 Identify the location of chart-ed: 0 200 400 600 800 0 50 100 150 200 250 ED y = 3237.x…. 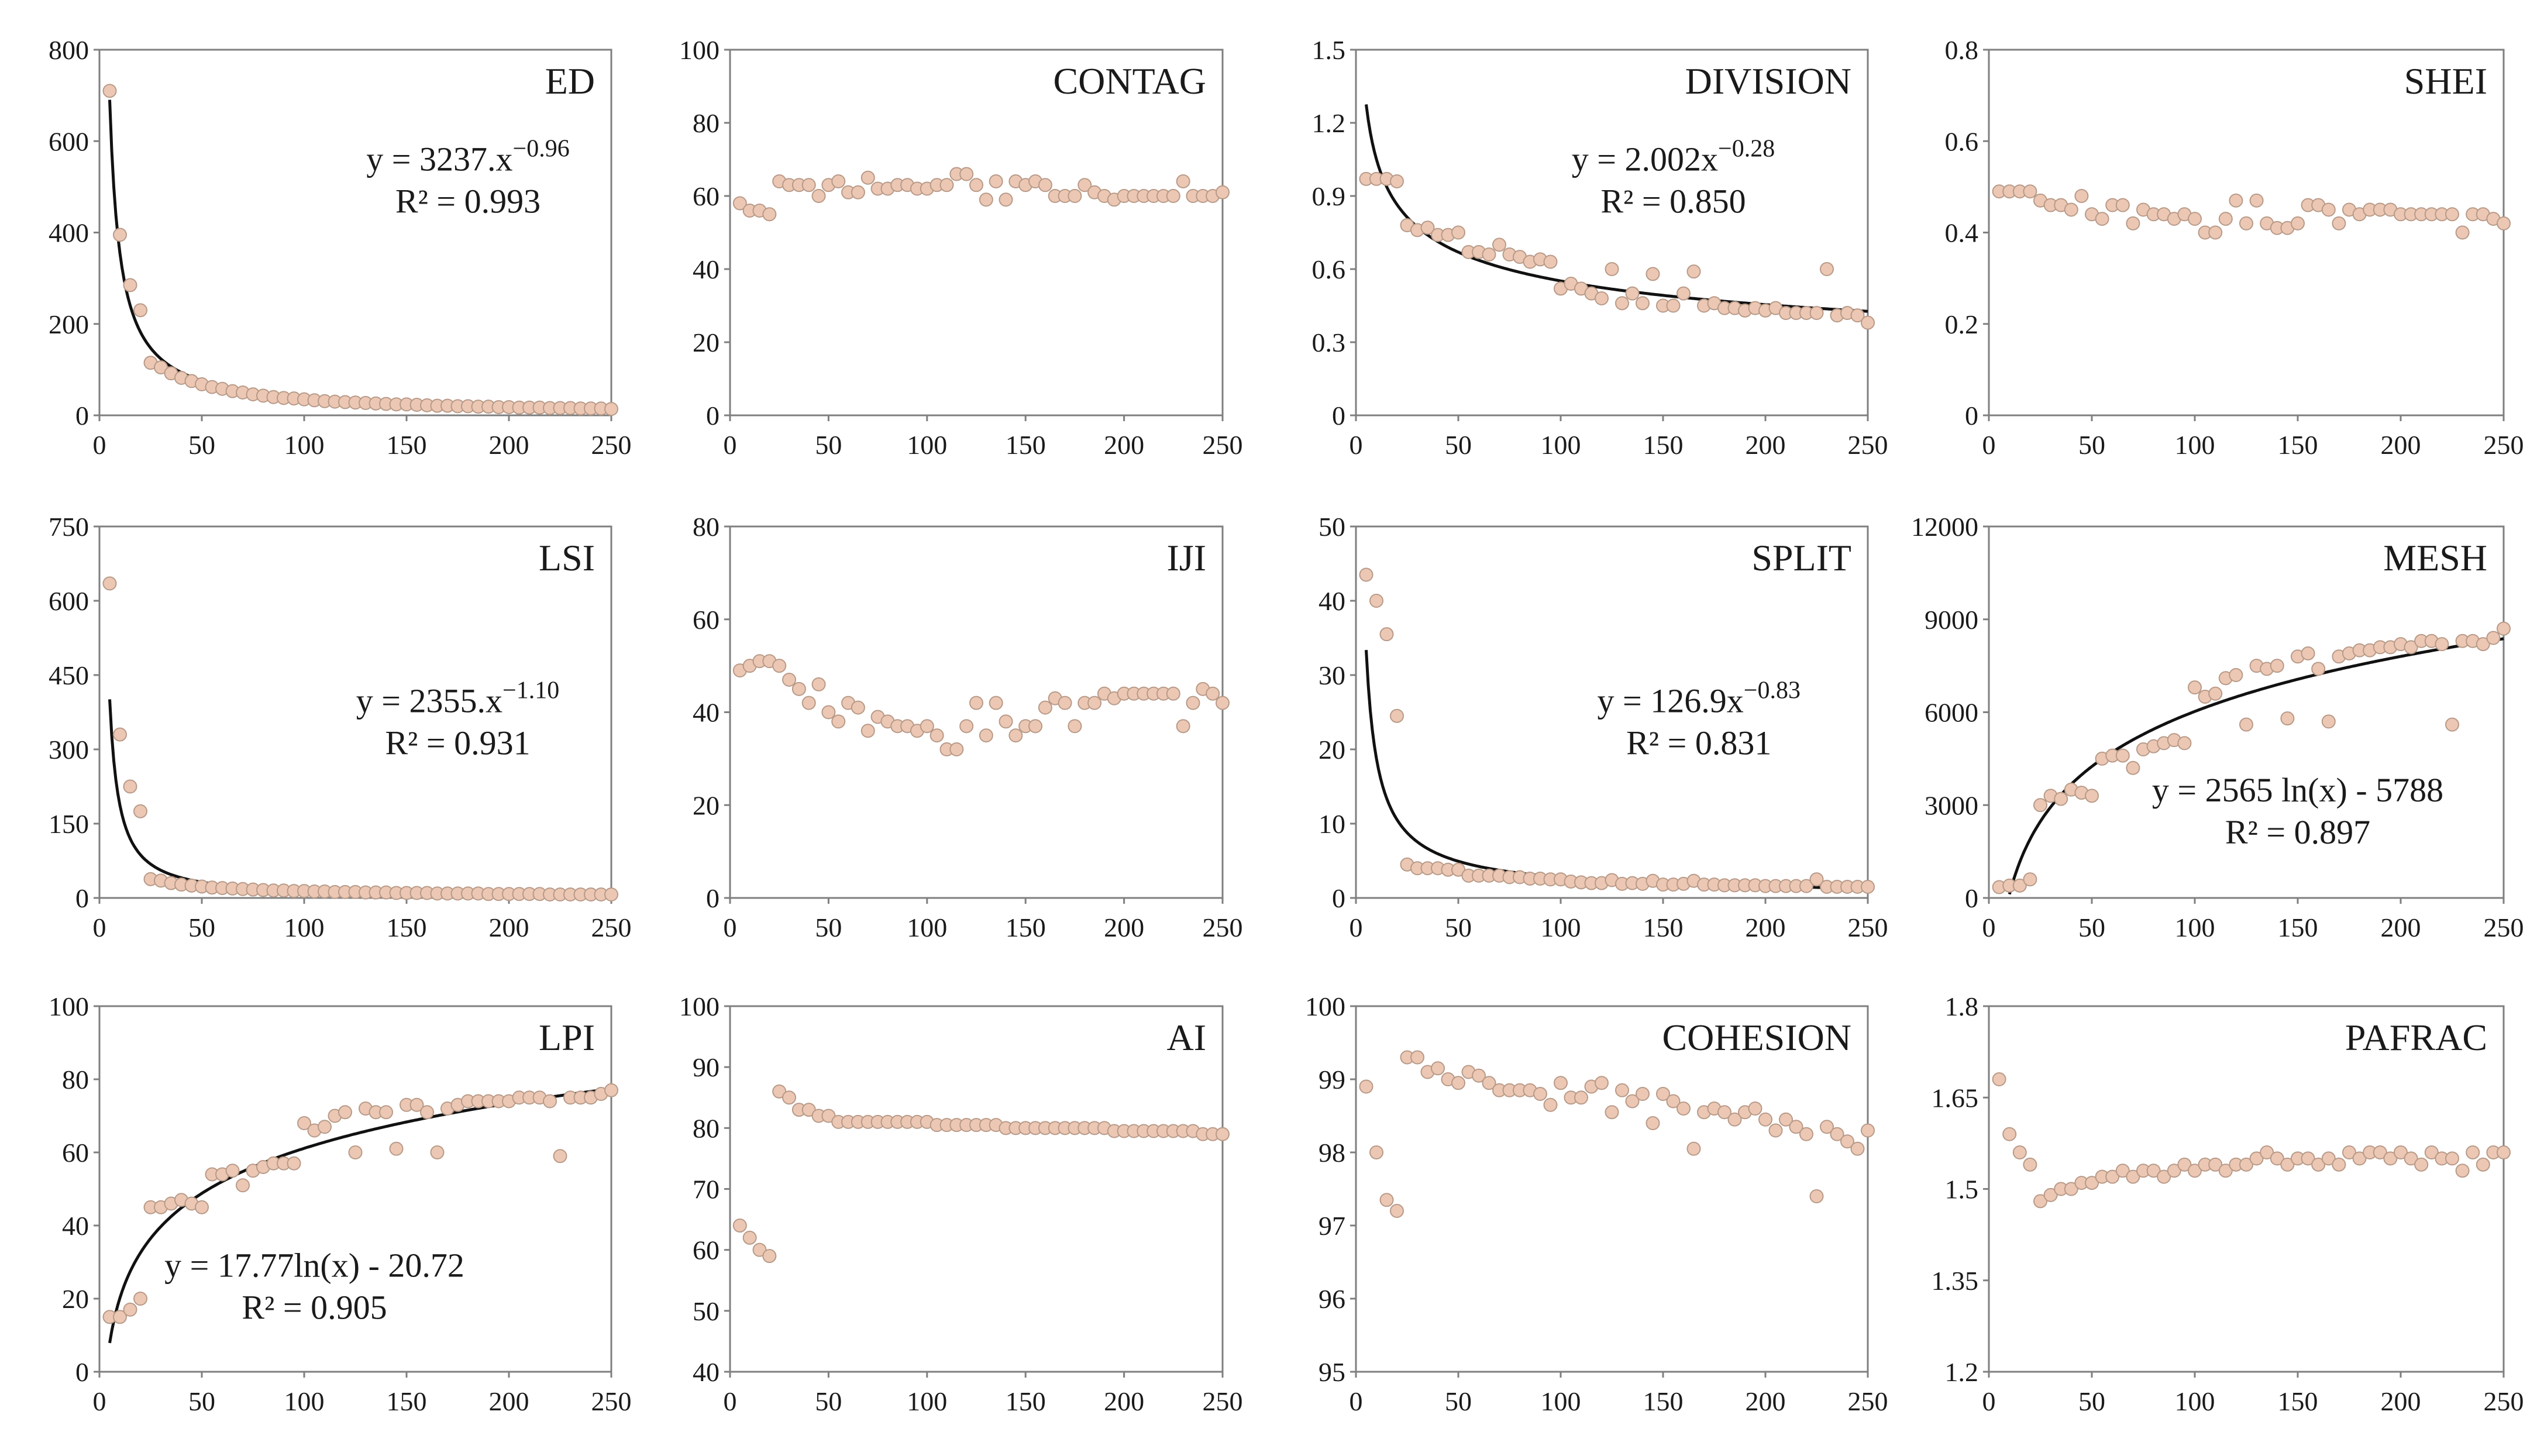
(341, 247).